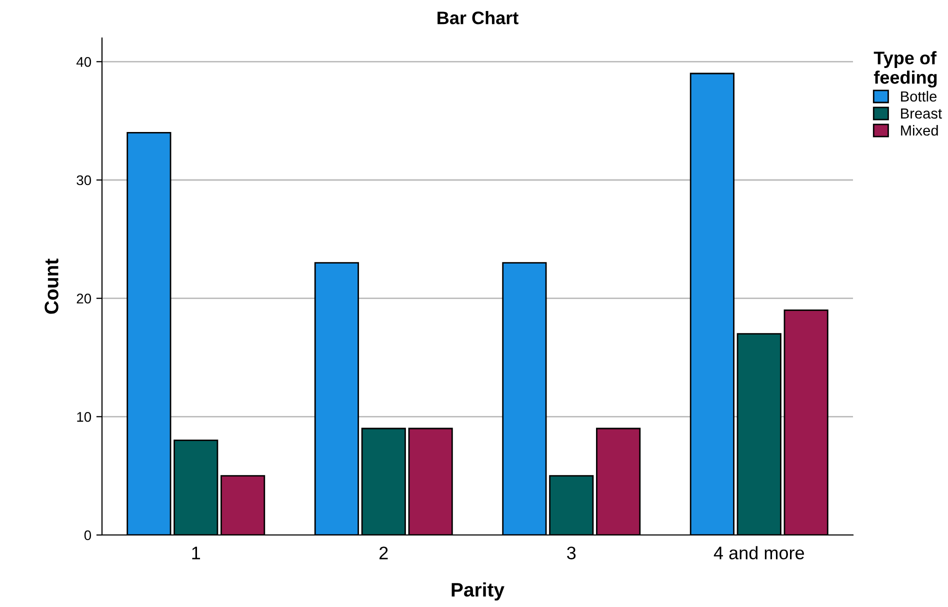 The image size is (948, 607). I want to click on x-tick-label: 1, so click(196, 553).